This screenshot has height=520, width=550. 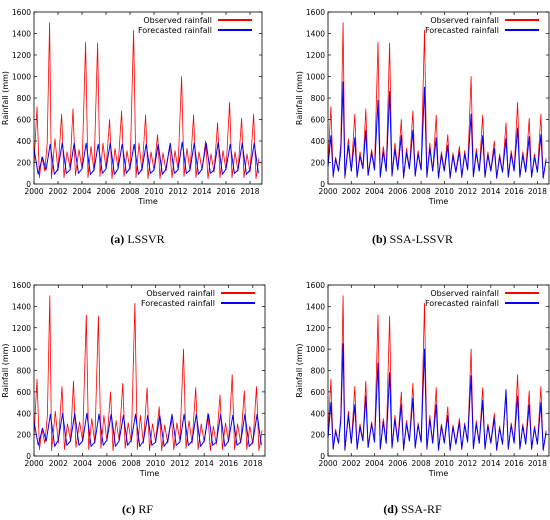 I want to click on caption-c-text: RF, so click(x=145, y=509).